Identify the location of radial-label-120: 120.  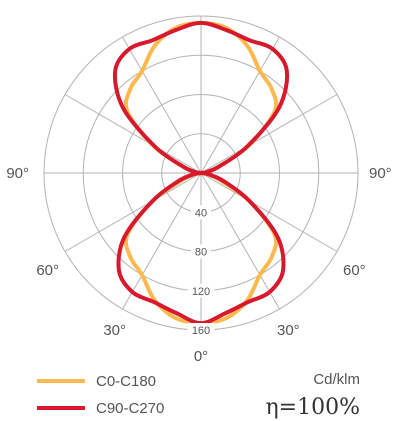
(201, 292).